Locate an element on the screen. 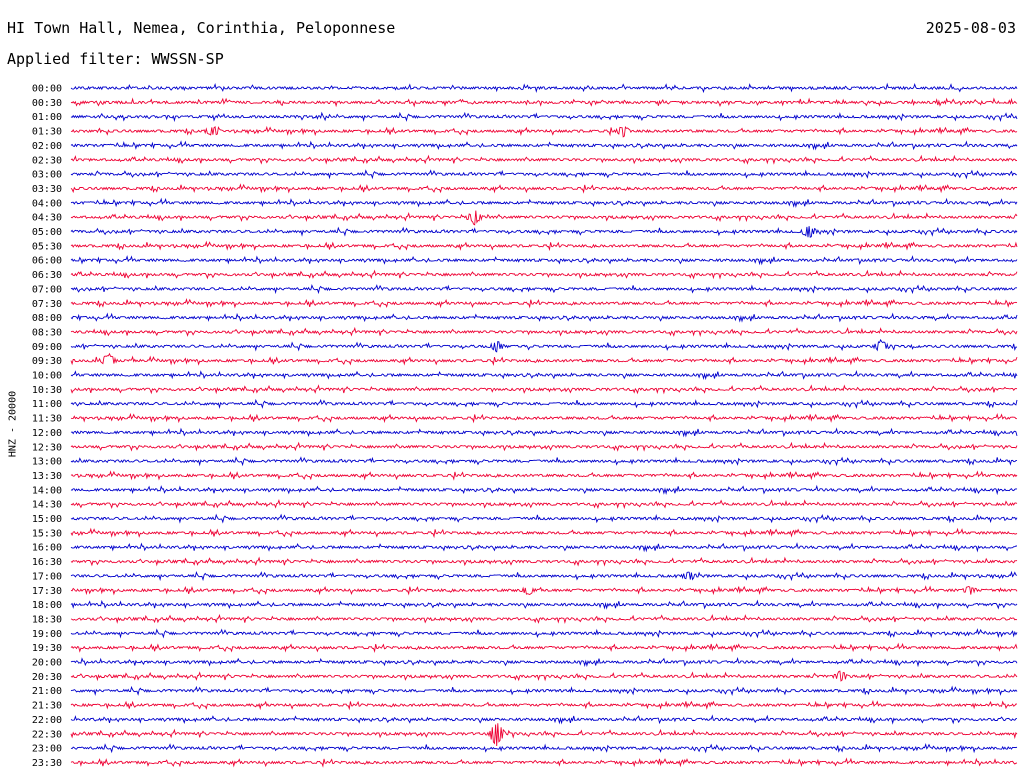 Image resolution: width=1024 pixels, height=780 pixels. time-tick-label: 07:00 is located at coordinates (47, 289).